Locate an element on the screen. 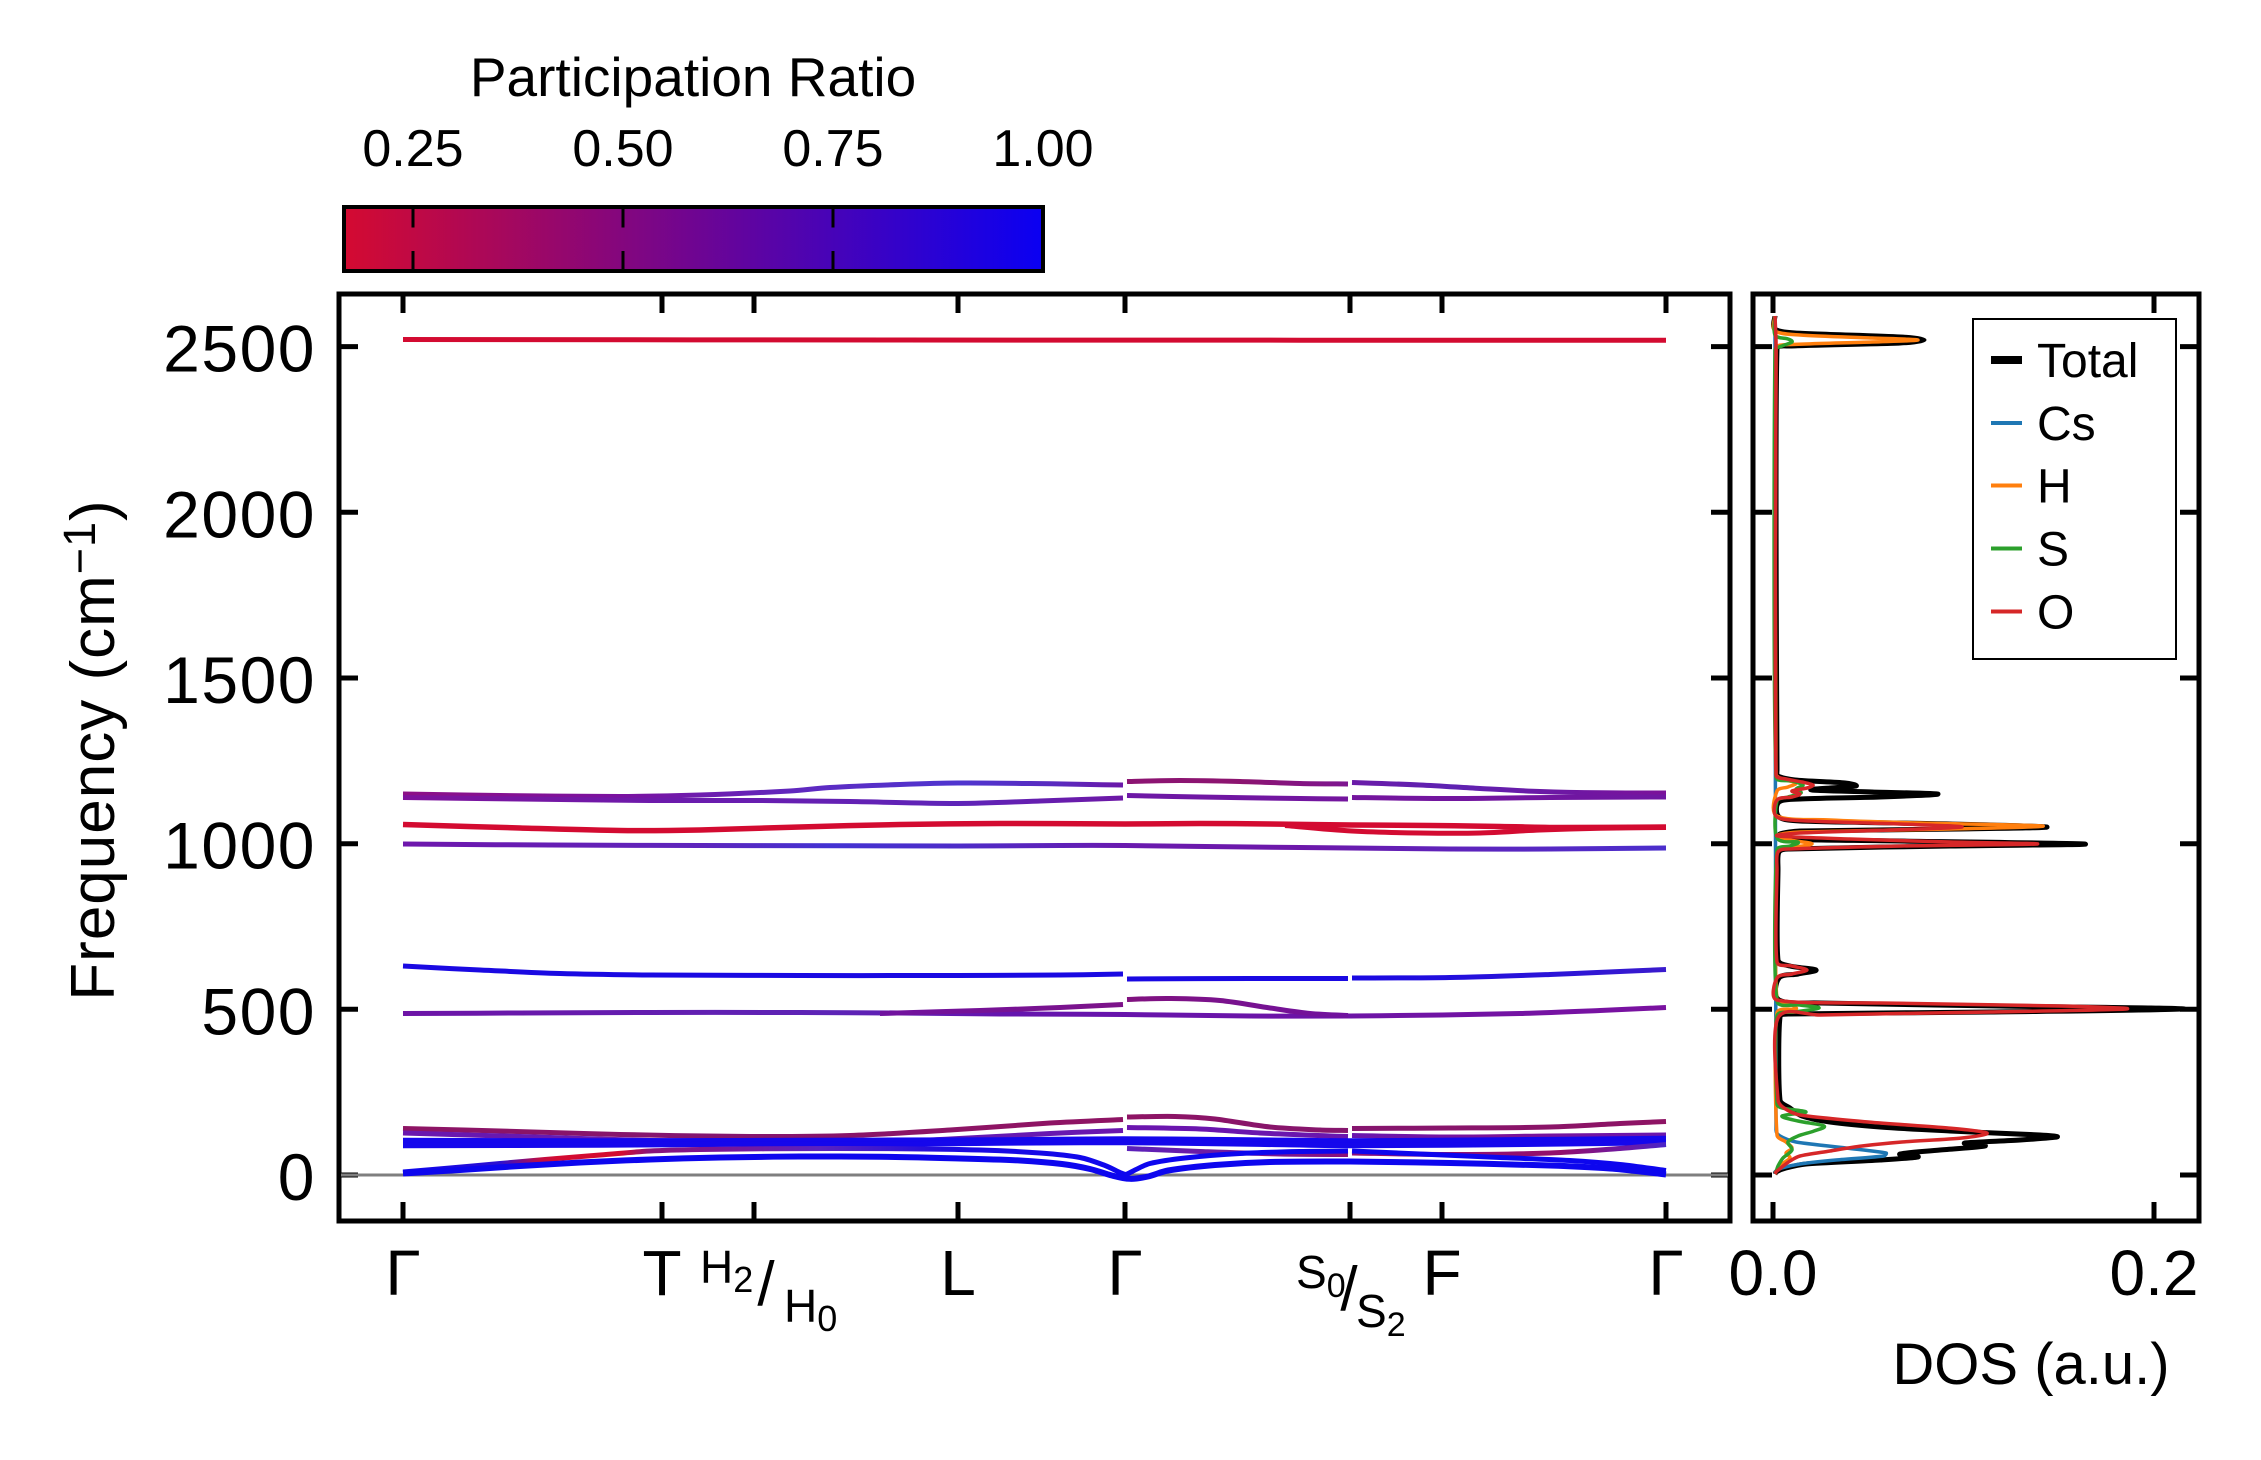  svg-text: L is located at coordinates (958, 1273).